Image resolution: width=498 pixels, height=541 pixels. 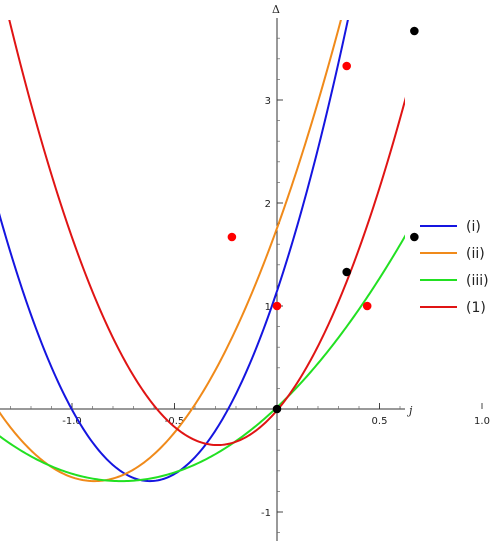 I want to click on x-tick-label: -0.5, so click(x=175, y=421).